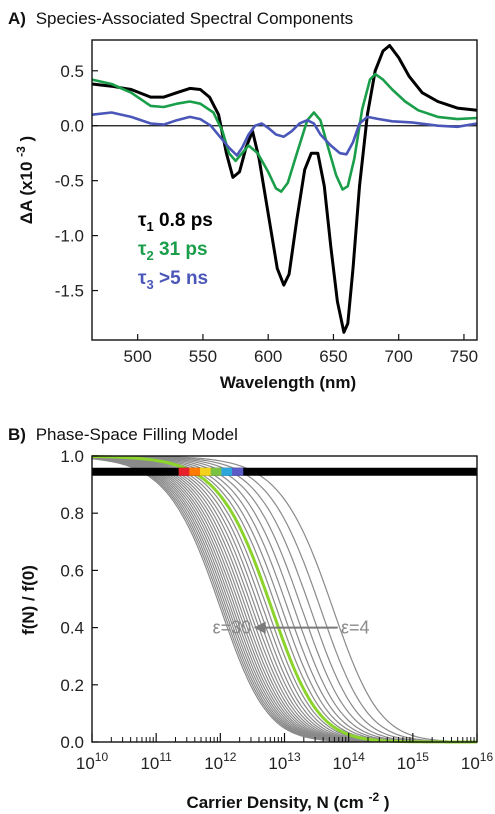 The image size is (495, 814). What do you see at coordinates (230, 757) in the screenshot?
I see `tick-exponent: 12` at bounding box center [230, 757].